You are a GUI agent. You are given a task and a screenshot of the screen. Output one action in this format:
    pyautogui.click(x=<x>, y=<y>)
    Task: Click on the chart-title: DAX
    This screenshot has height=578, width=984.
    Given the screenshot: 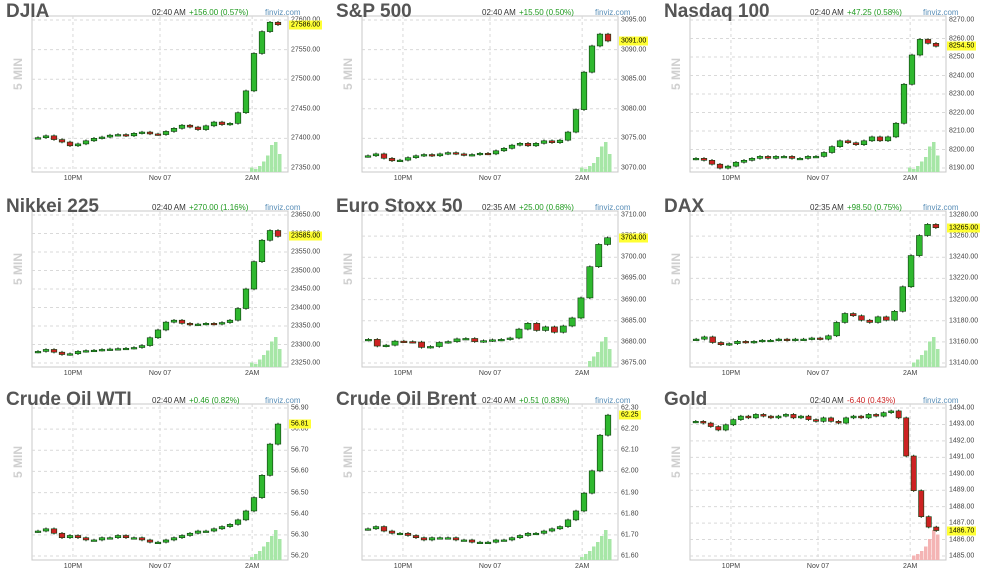 What is the action you would take?
    pyautogui.click(x=684, y=206)
    